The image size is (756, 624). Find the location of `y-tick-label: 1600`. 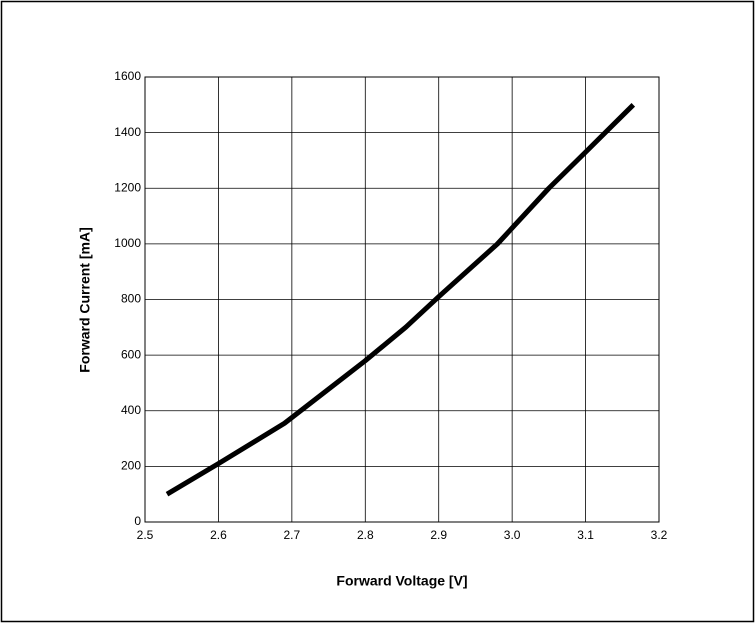

y-tick-label: 1600 is located at coordinates (127, 76).